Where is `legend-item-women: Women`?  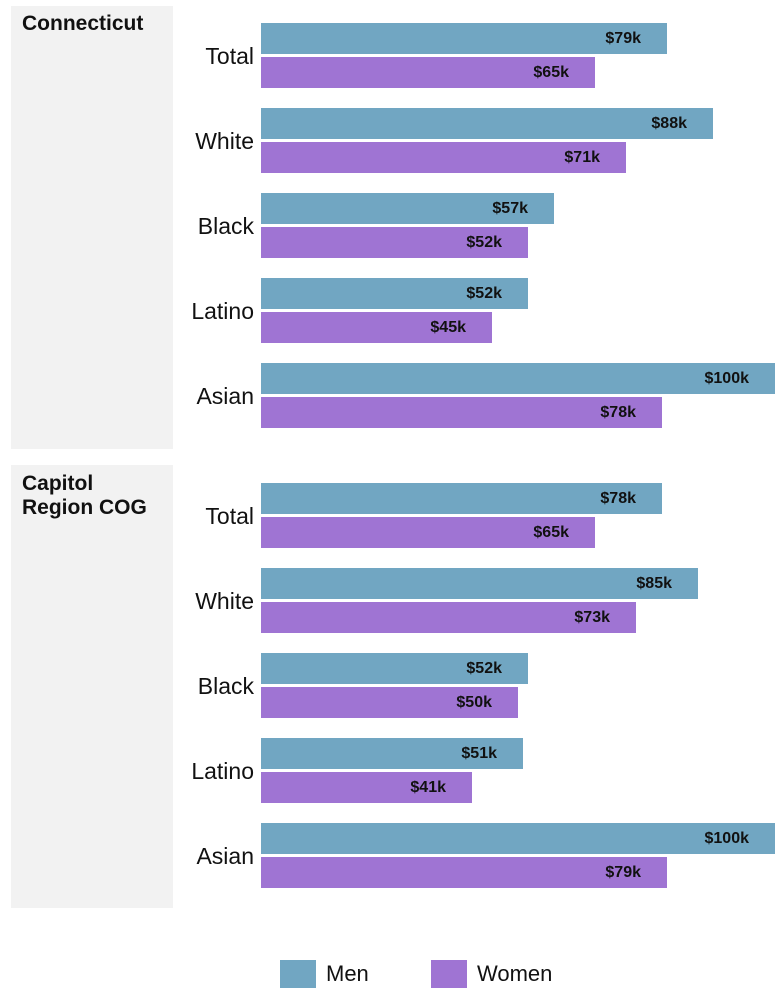
legend-item-women: Women is located at coordinates (491, 974).